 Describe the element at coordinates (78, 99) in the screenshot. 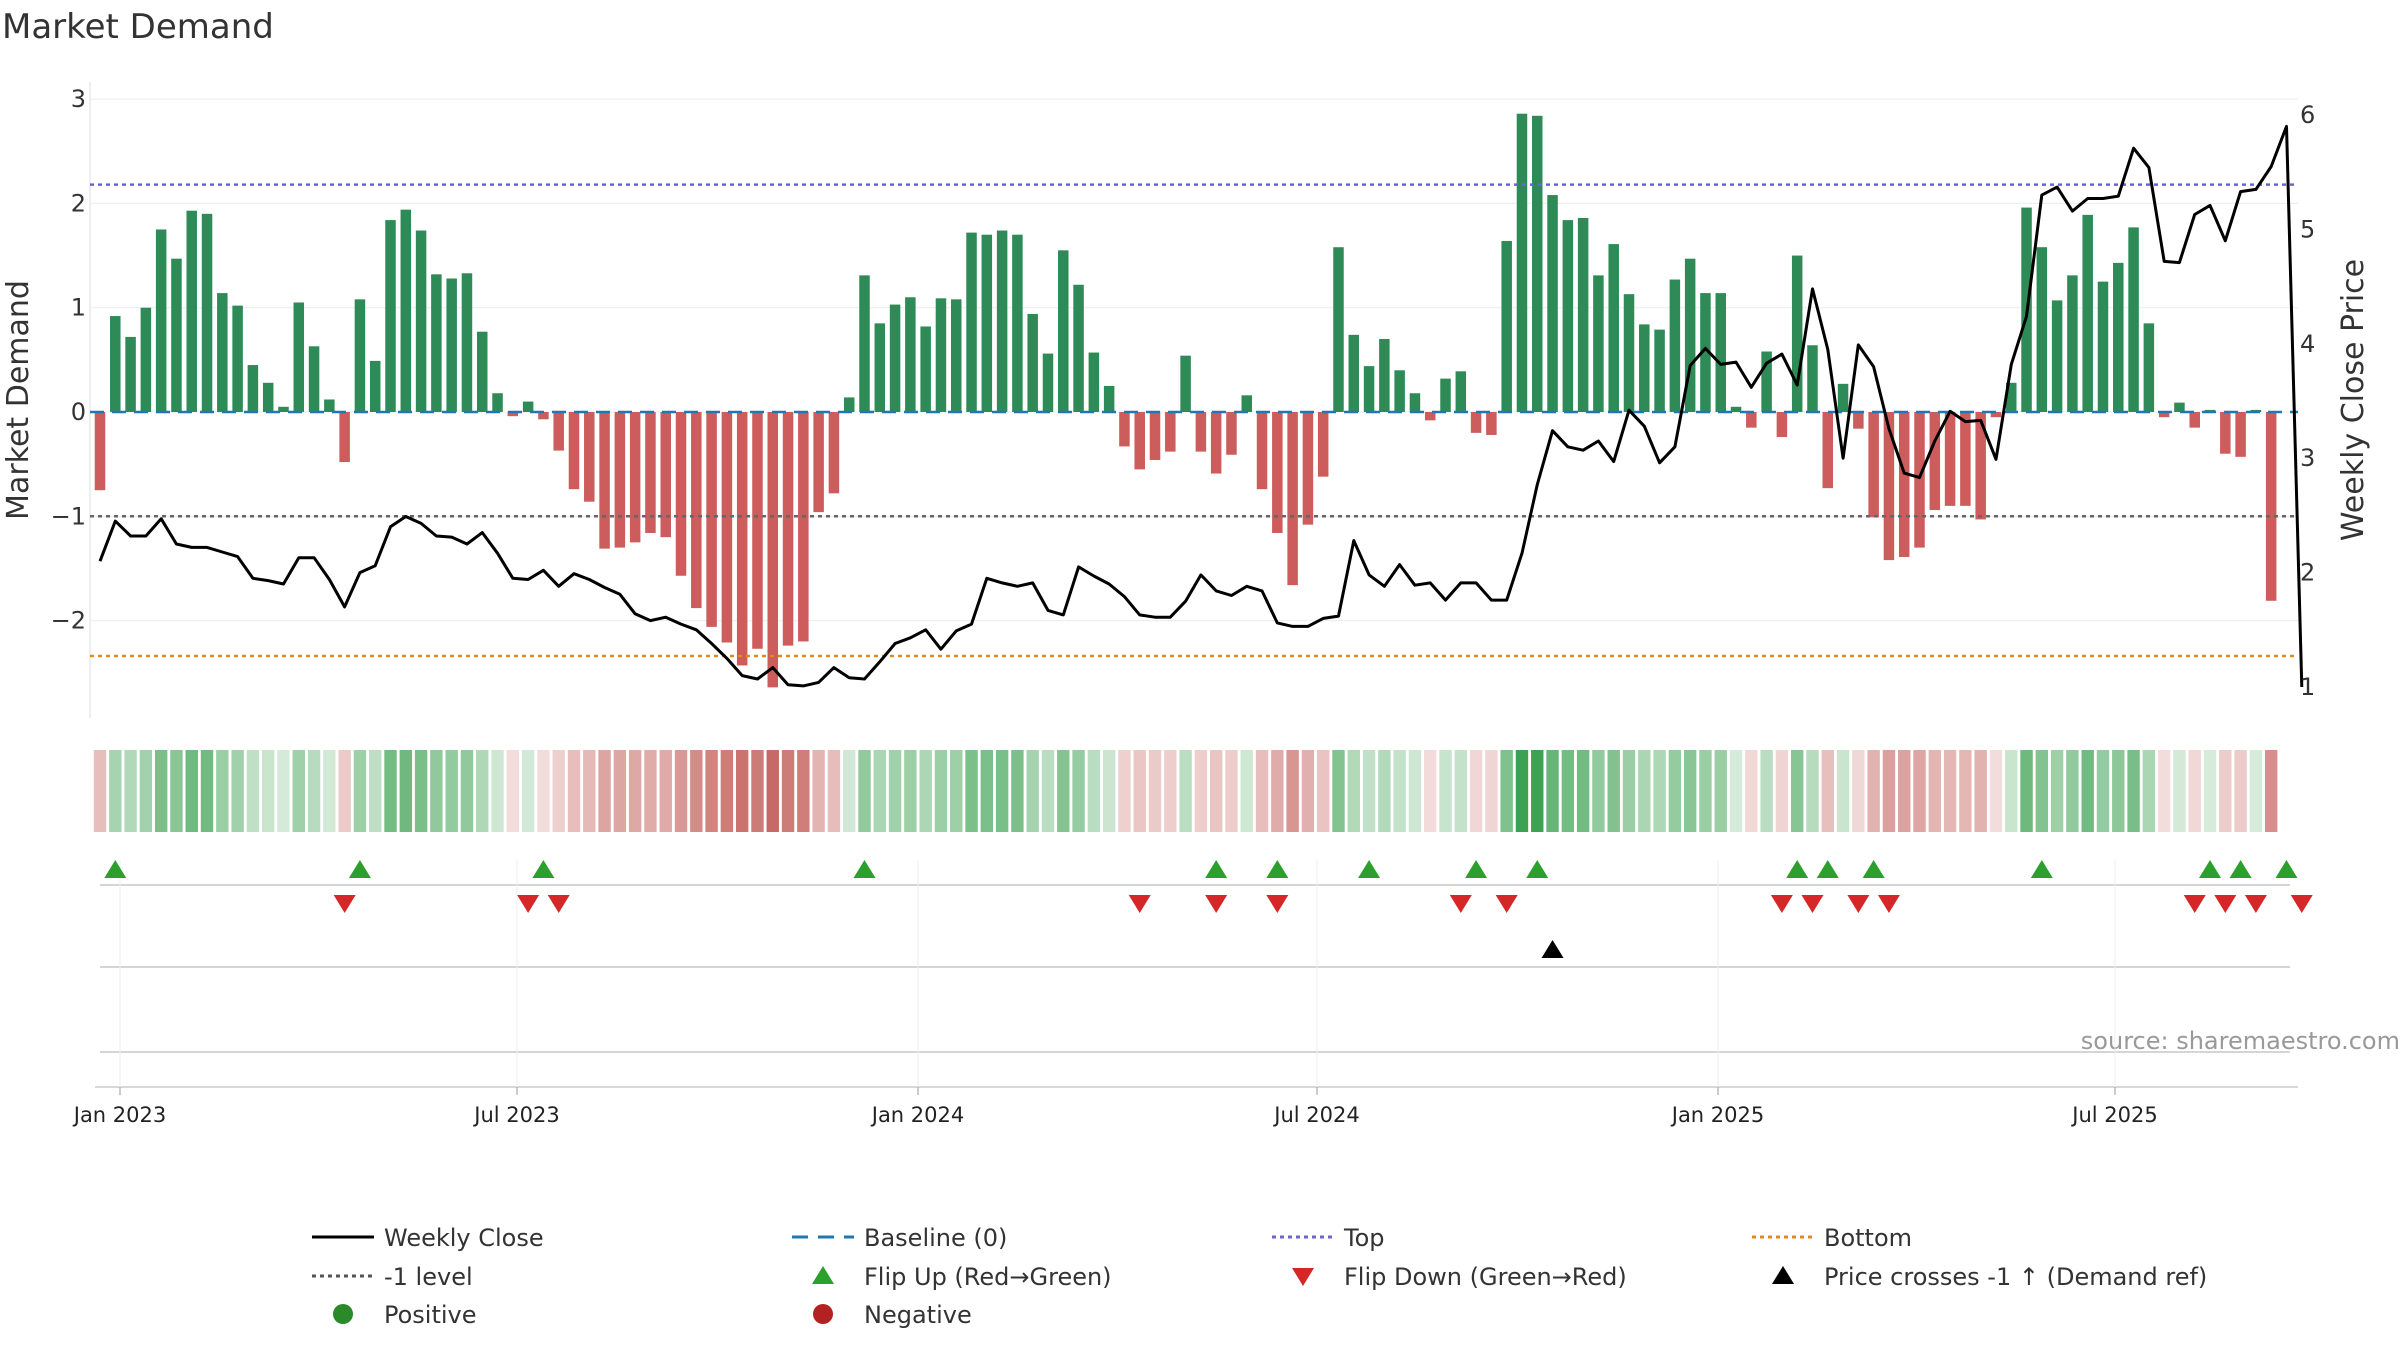

I see `left-y-tick-label: 3` at that location.